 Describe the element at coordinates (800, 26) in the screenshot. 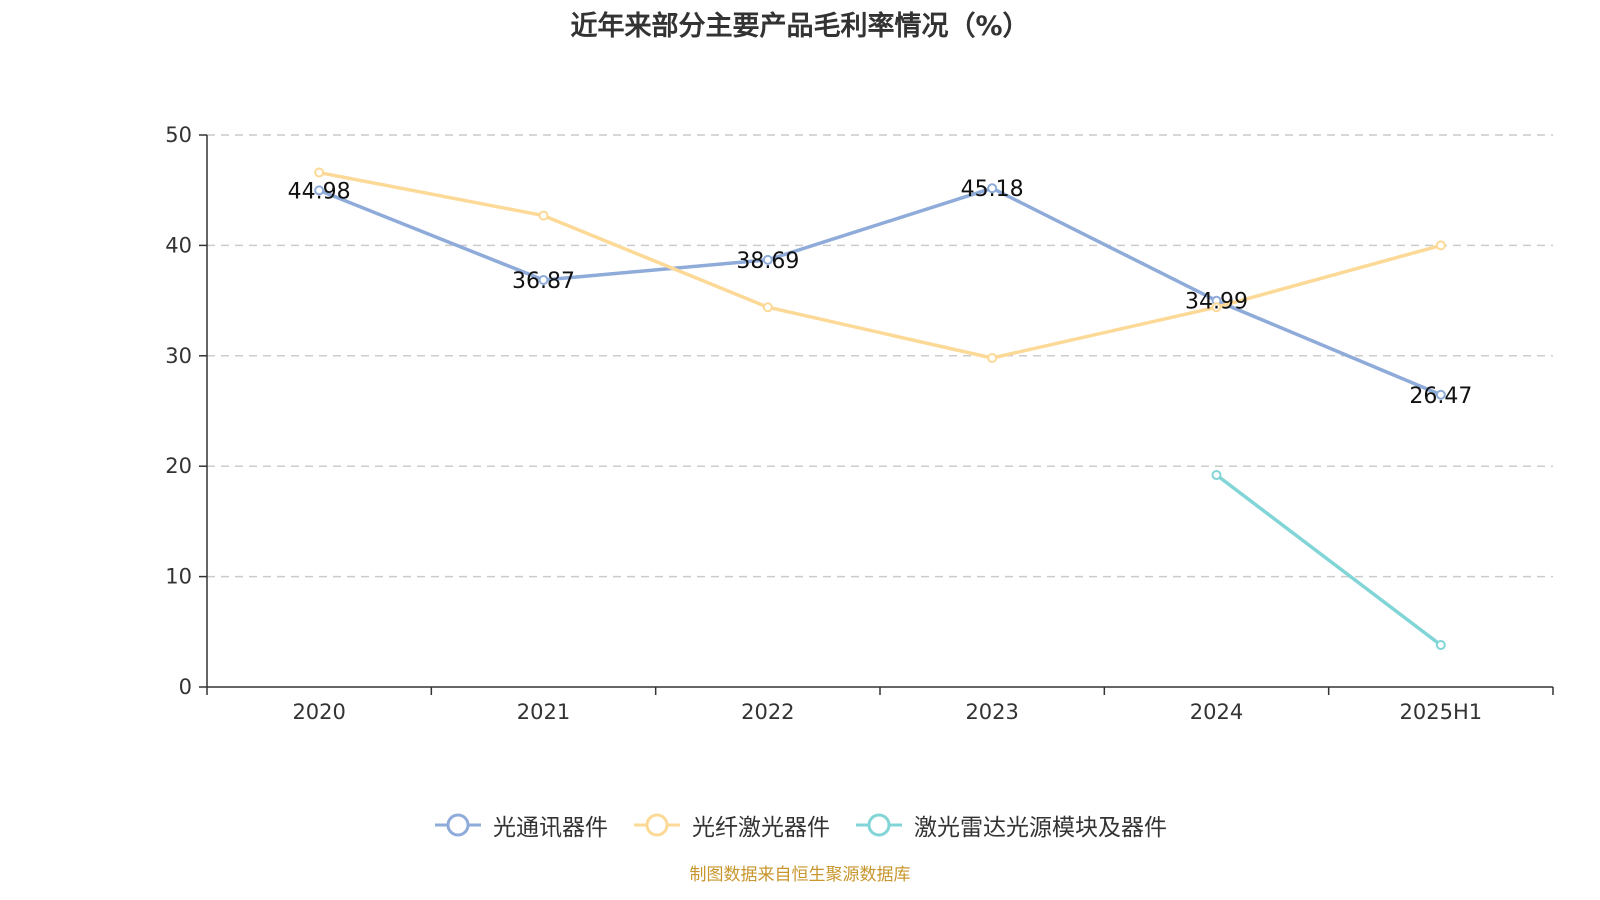

I see `chart-title: 近年来部分主要产品毛利率情况（%）` at that location.